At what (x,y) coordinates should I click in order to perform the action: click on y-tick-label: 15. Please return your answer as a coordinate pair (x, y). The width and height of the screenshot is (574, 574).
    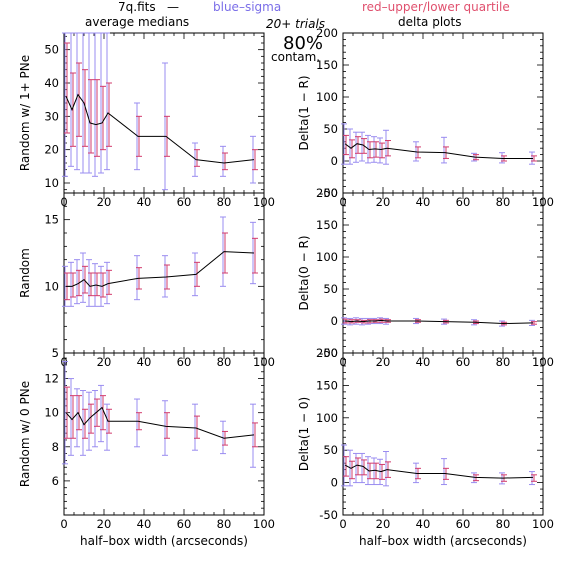
    Looking at the image, I should click on (51, 220).